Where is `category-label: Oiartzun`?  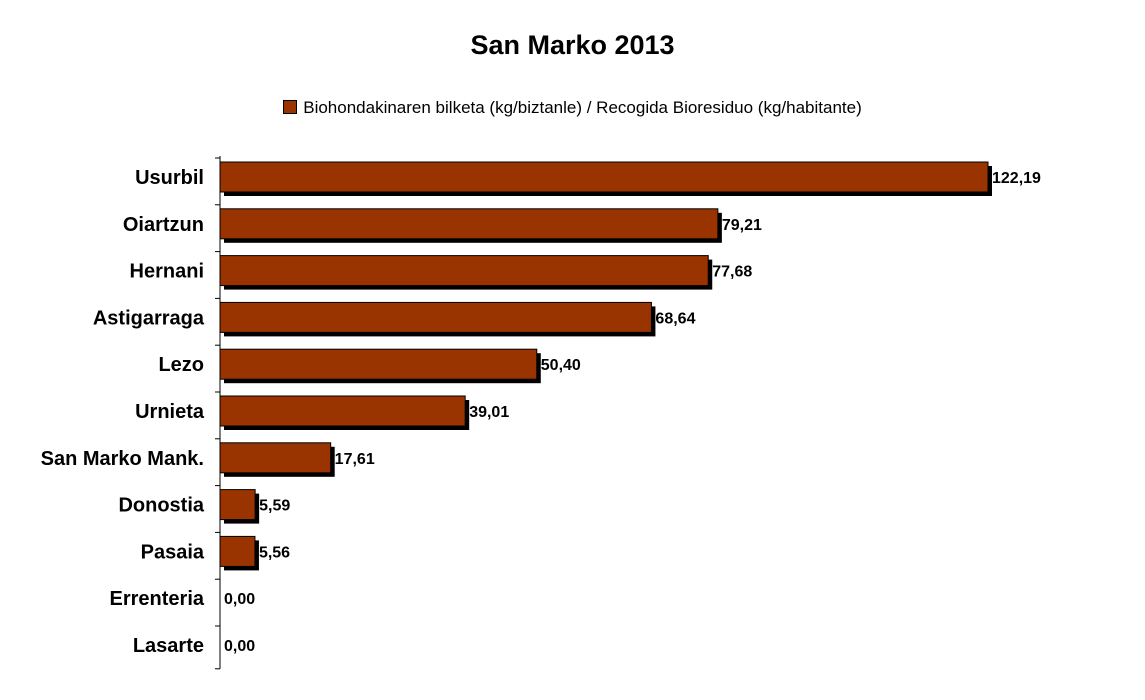 category-label: Oiartzun is located at coordinates (163, 225).